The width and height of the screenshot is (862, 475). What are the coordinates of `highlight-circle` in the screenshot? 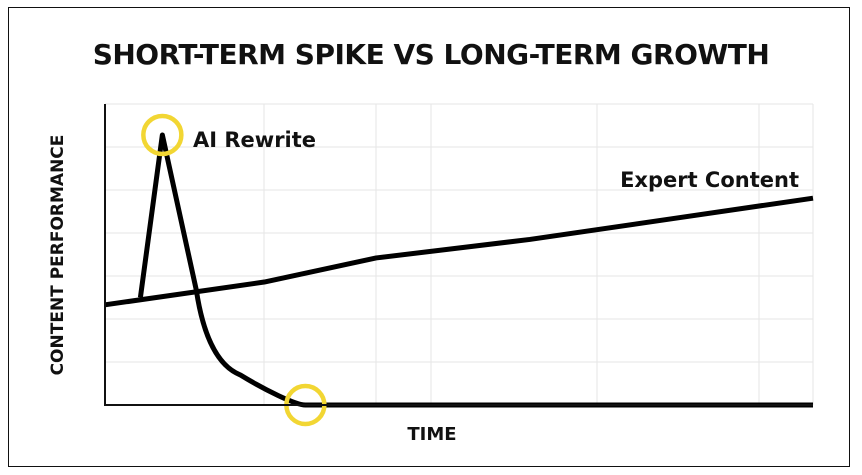 It's located at (162, 135).